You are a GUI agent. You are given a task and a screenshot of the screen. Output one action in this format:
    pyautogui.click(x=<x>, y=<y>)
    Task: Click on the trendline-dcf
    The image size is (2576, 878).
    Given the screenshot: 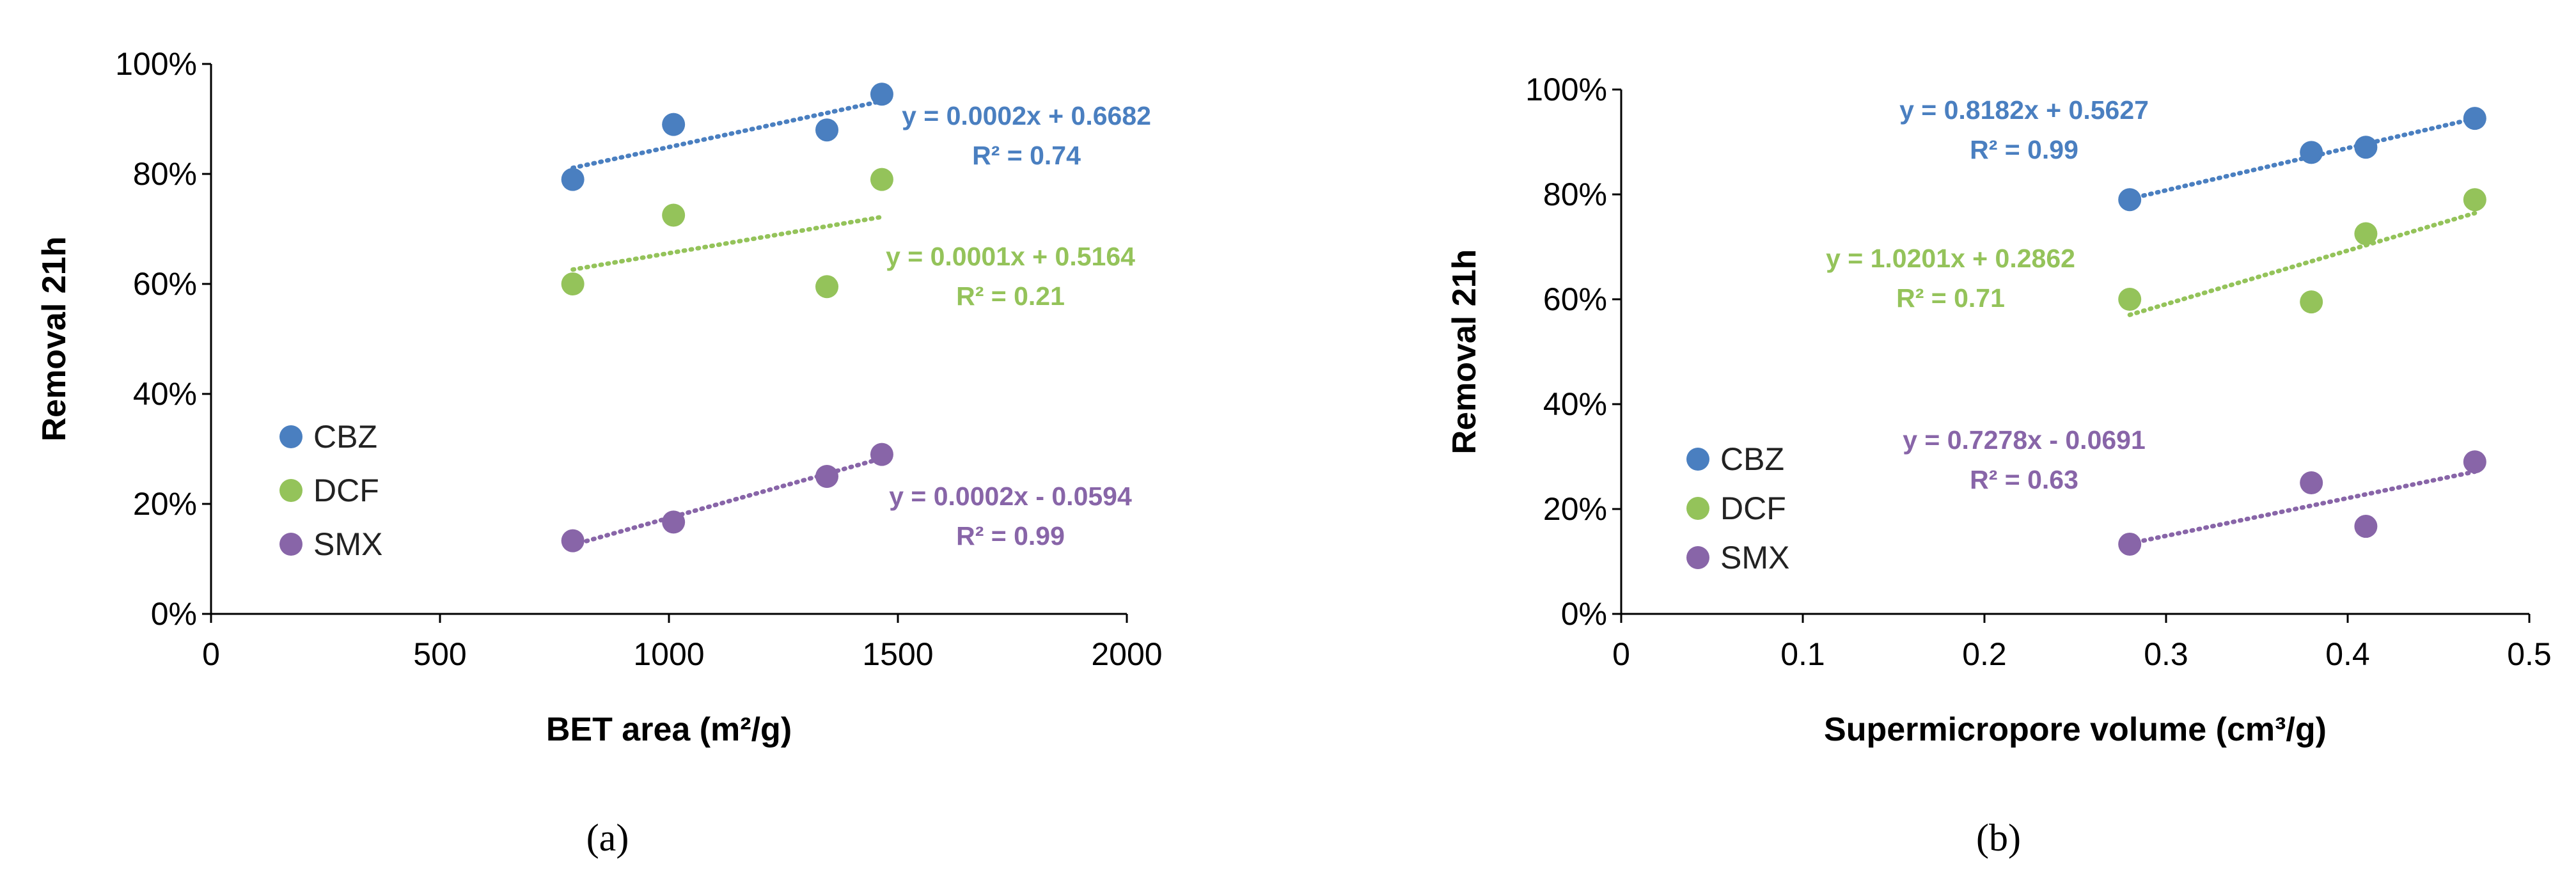 What is the action you would take?
    pyautogui.click(x=727, y=243)
    